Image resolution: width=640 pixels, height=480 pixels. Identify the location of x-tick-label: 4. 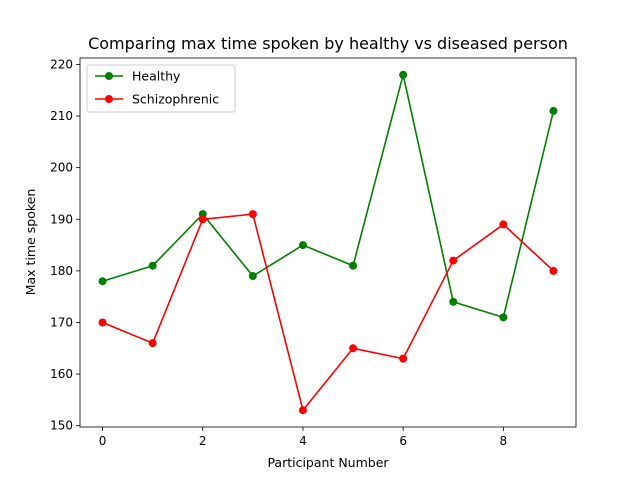
(303, 441).